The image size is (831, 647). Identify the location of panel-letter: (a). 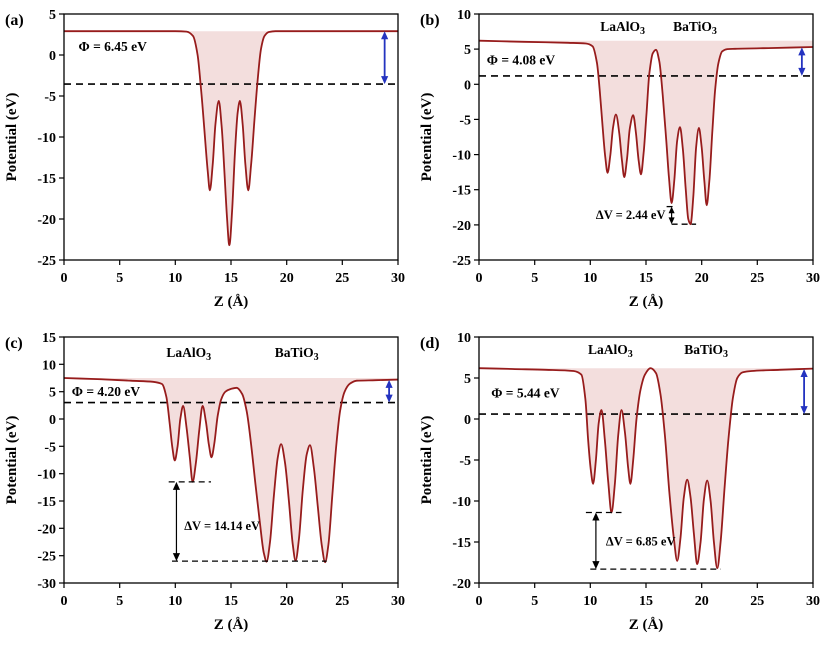
(14, 20).